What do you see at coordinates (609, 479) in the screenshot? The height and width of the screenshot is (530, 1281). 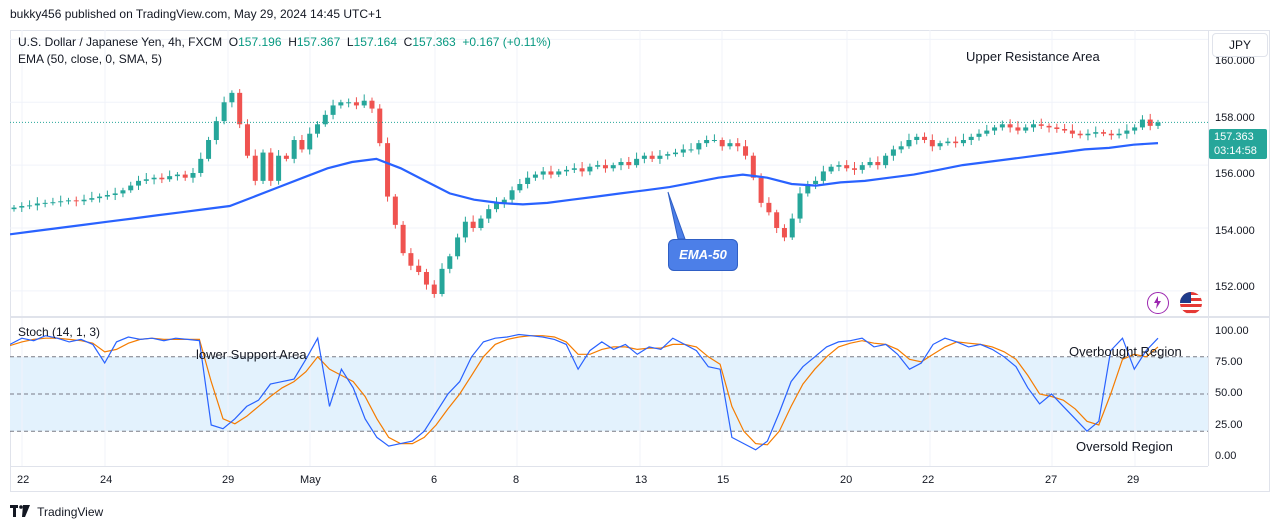 I see `time-axis: 22 24 29 May 6 8 13 15 20 22 27 29` at bounding box center [609, 479].